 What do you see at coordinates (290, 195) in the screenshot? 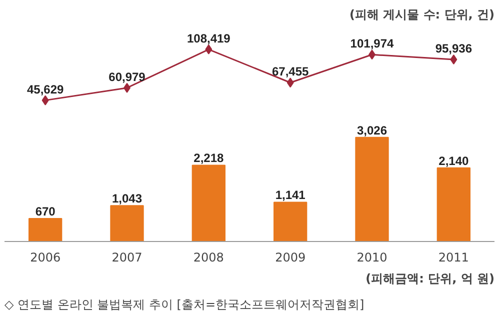
I see `data-label: 1,141` at bounding box center [290, 195].